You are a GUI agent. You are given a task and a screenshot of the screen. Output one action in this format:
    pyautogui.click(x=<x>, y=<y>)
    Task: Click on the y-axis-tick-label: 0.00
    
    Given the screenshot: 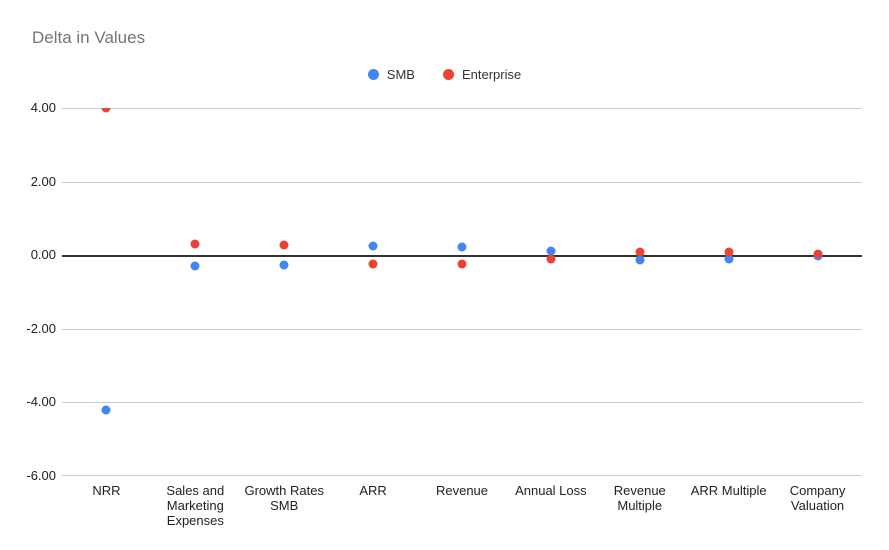 What is the action you would take?
    pyautogui.click(x=43, y=255)
    